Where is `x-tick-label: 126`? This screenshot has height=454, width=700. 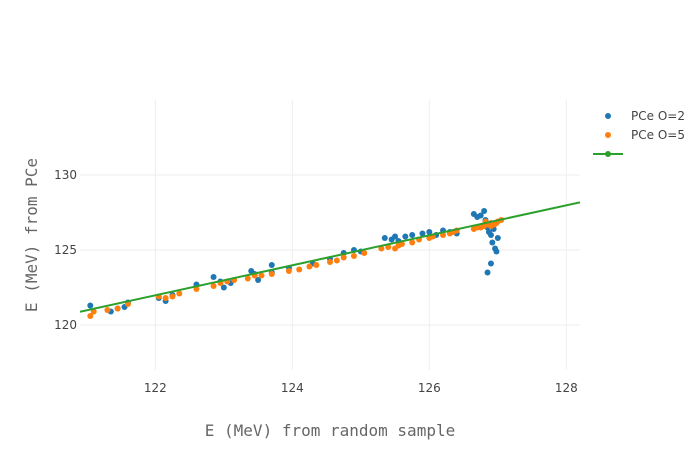 x-tick-label: 126 is located at coordinates (429, 388).